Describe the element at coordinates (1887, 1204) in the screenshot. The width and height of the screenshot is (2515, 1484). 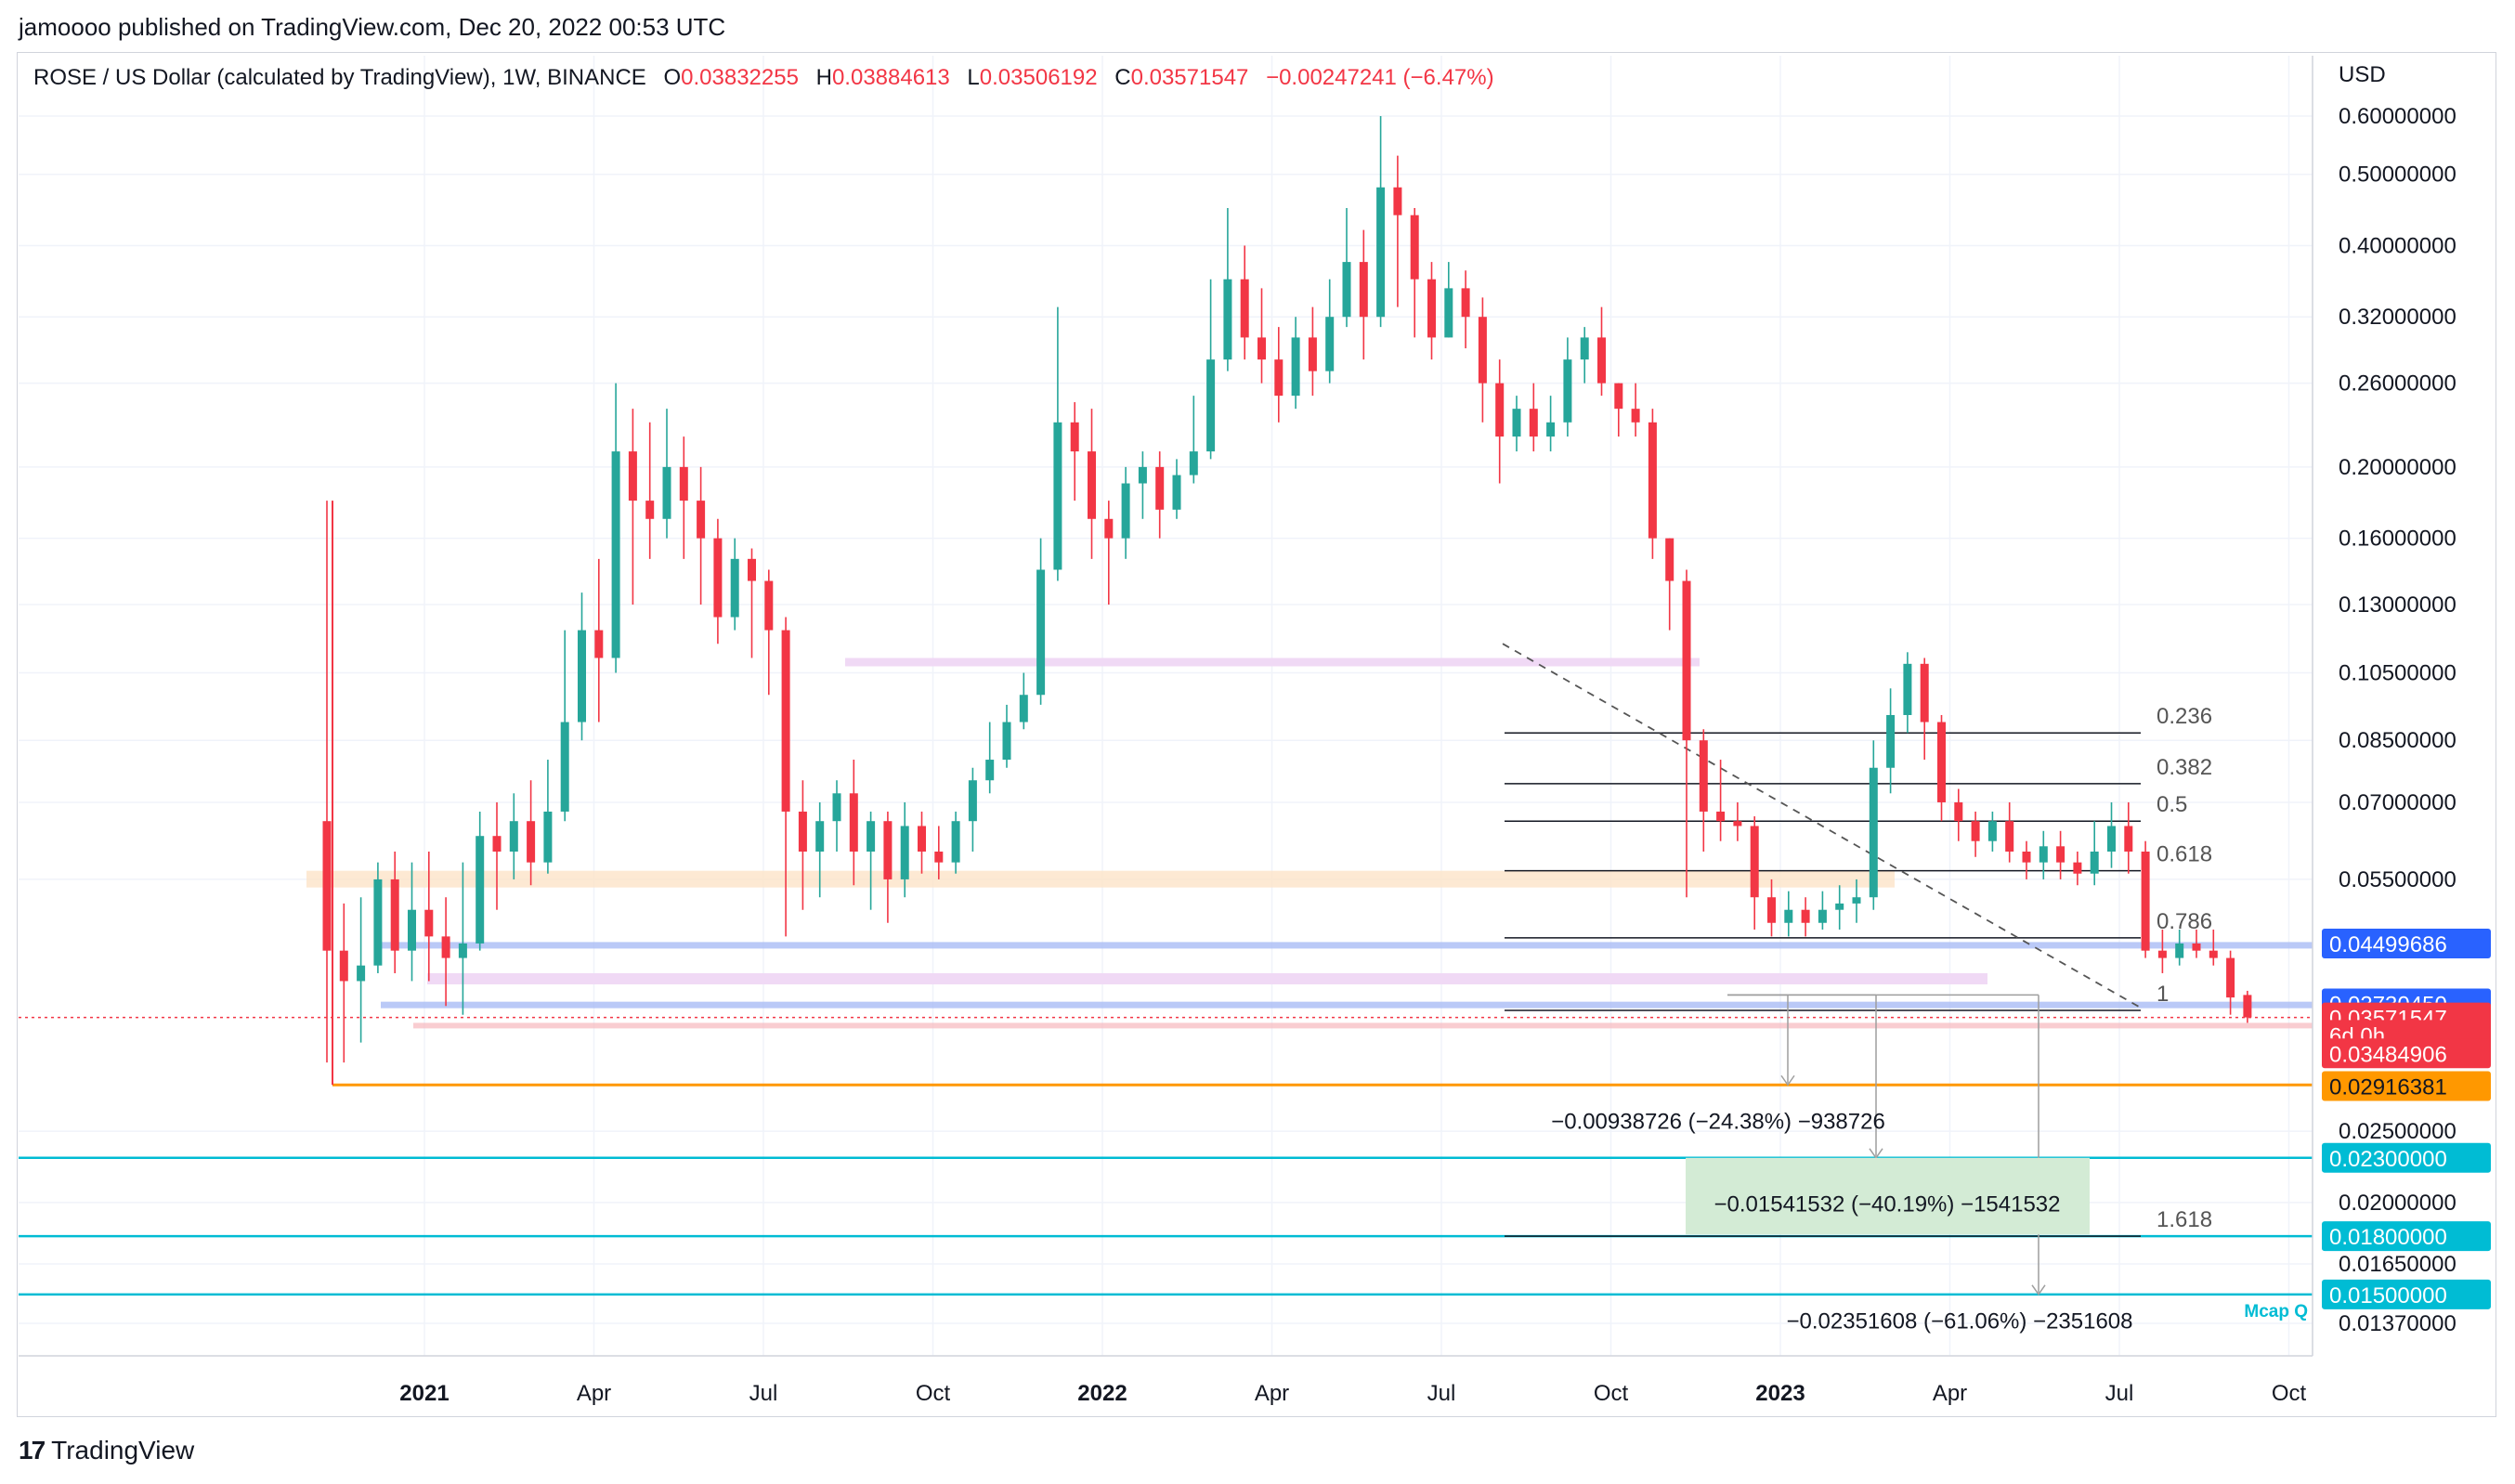
I see `measure-label: −0.01541532 (−40.19%) −1541532` at that location.